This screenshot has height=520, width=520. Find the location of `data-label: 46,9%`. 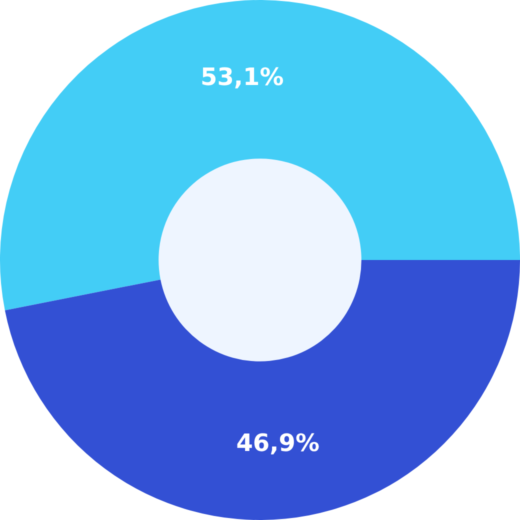

data-label: 46,9% is located at coordinates (278, 442).